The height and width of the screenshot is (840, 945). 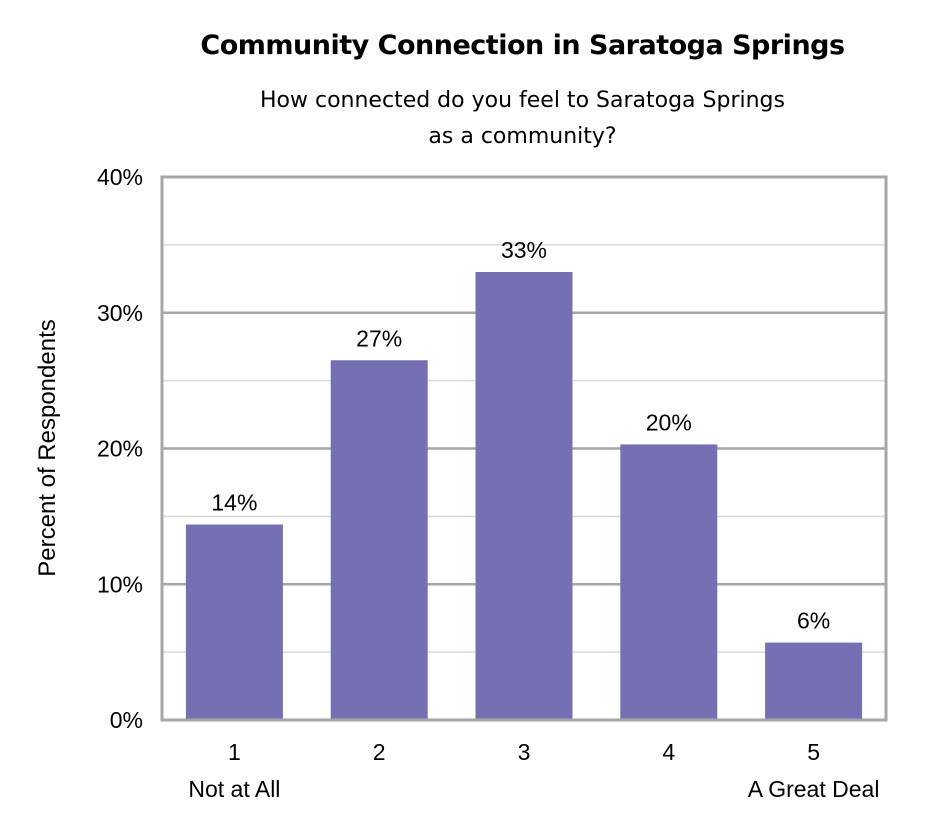 What do you see at coordinates (668, 752) in the screenshot?
I see `x-tick-label: 4` at bounding box center [668, 752].